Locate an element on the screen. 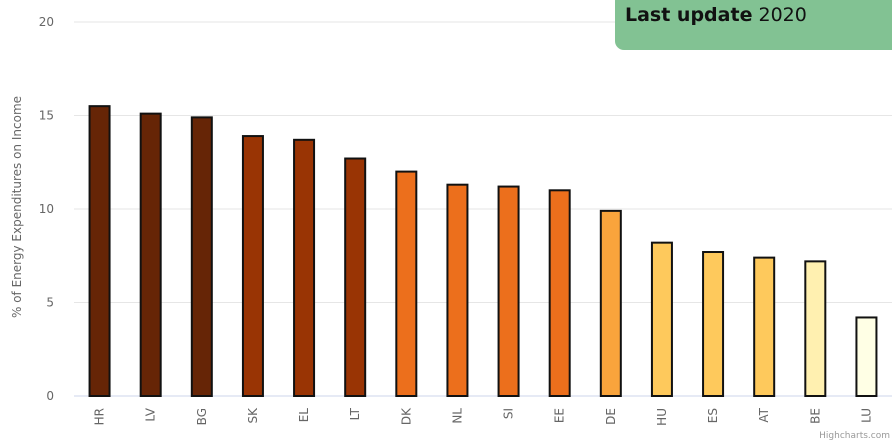 This screenshot has height=441, width=892. y-tick-label: 0 is located at coordinates (50, 396).